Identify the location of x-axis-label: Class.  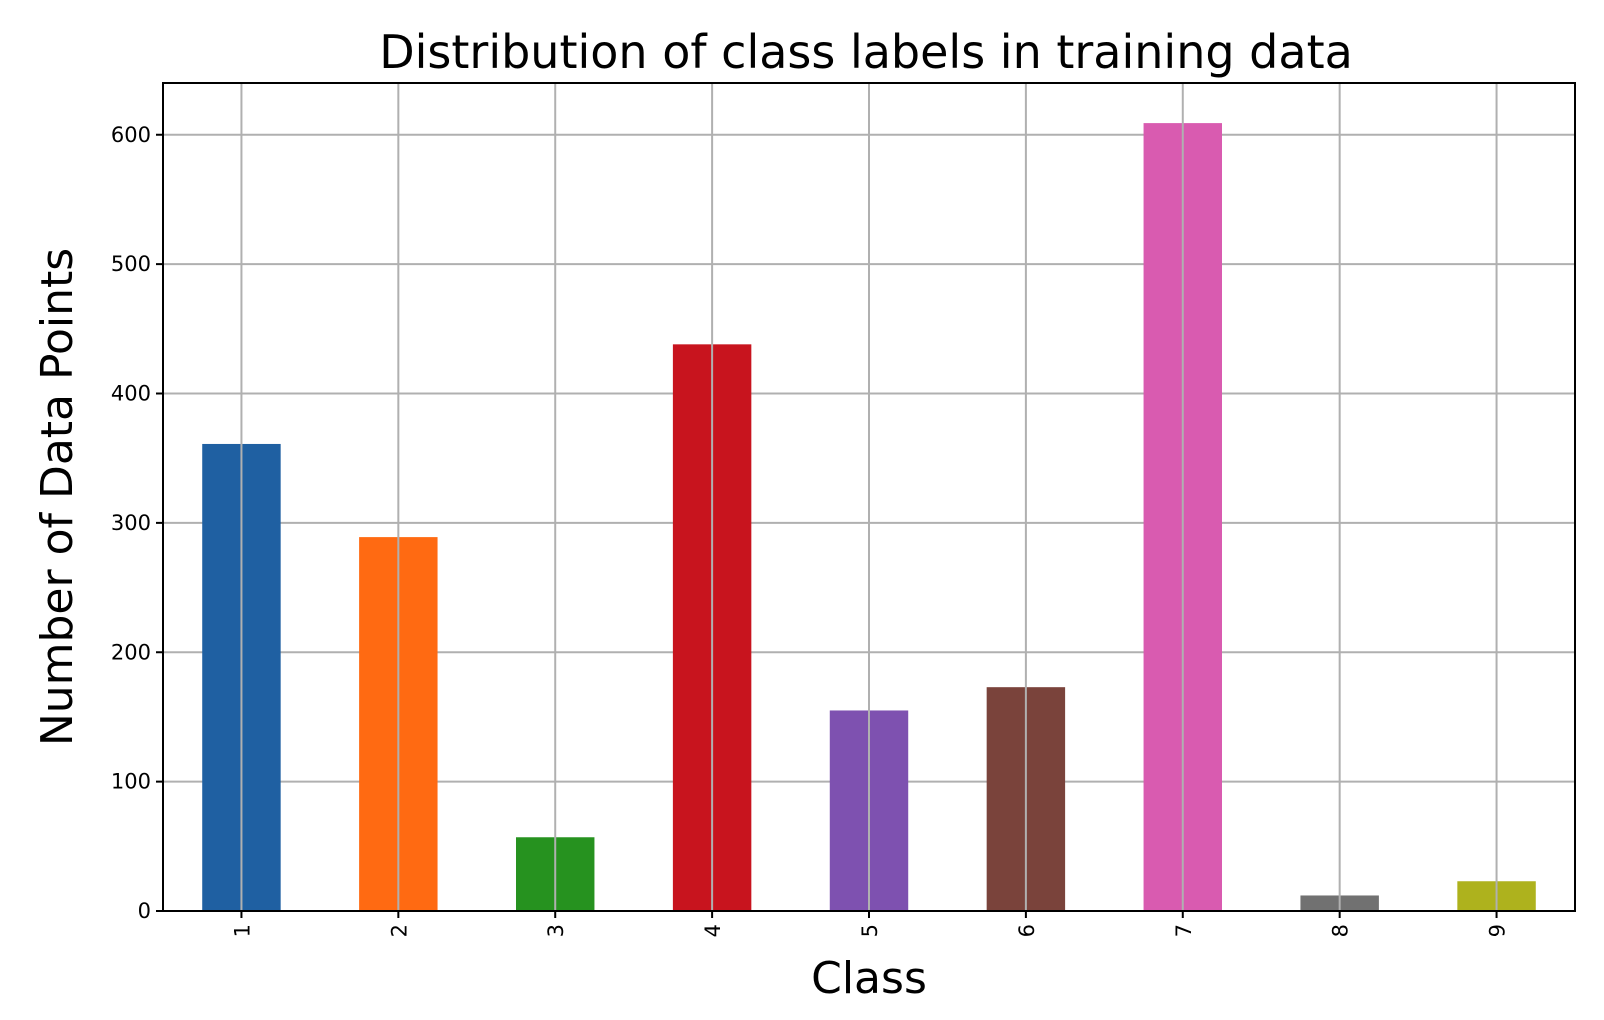
(869, 978).